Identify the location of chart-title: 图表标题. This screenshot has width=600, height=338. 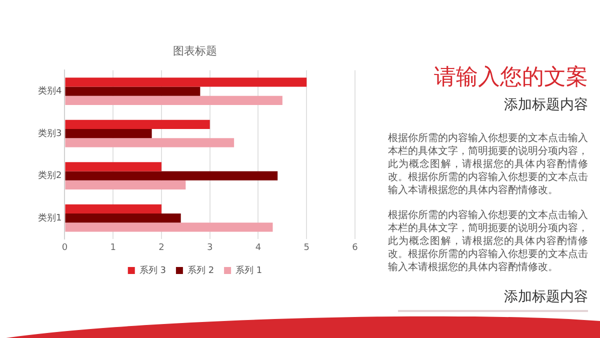
(195, 51).